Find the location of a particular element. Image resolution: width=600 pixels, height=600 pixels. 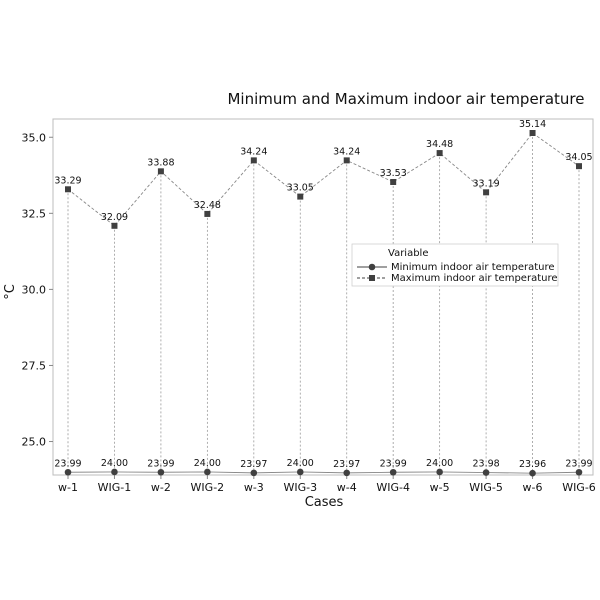

x-tick-label: w-6 is located at coordinates (533, 487).